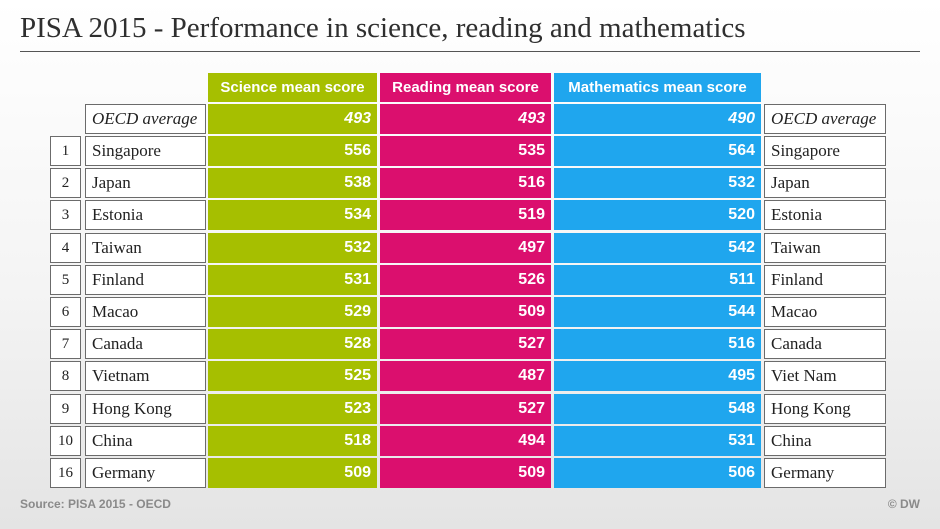 This screenshot has width=940, height=529. Describe the element at coordinates (465, 119) in the screenshot. I see `oecd-reading: 493` at that location.